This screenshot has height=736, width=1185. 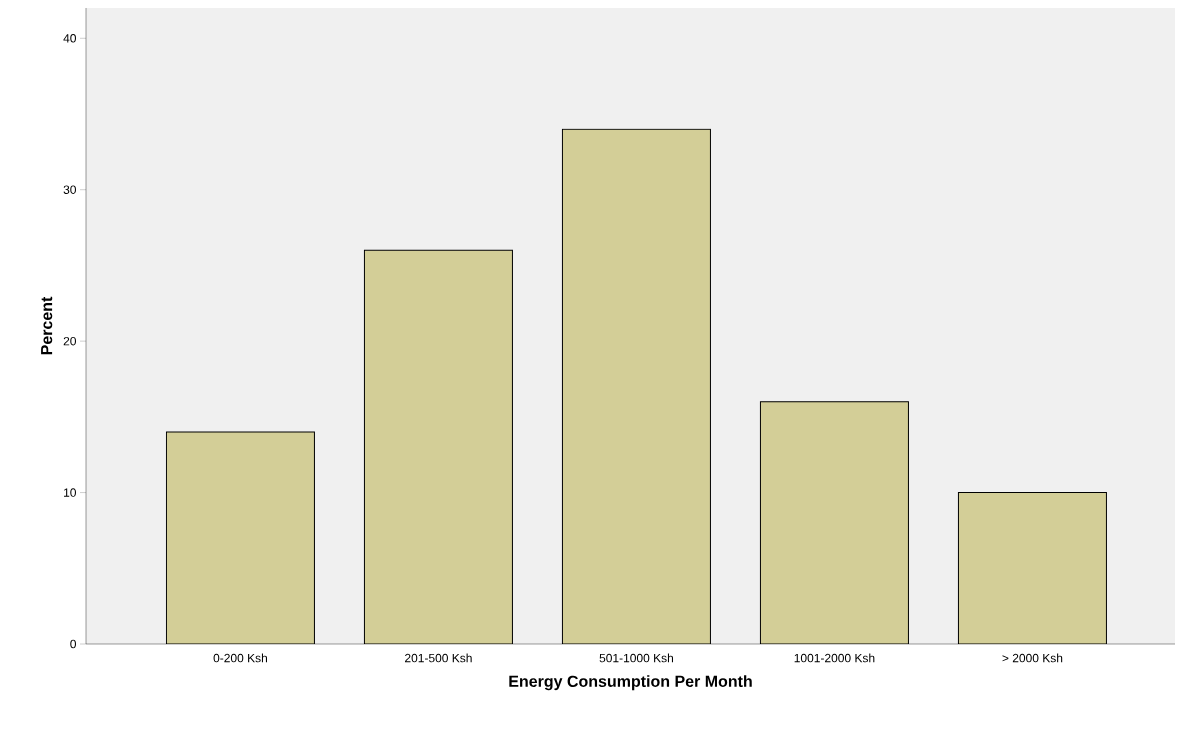 What do you see at coordinates (73, 644) in the screenshot?
I see `y-tick-label: 0` at bounding box center [73, 644].